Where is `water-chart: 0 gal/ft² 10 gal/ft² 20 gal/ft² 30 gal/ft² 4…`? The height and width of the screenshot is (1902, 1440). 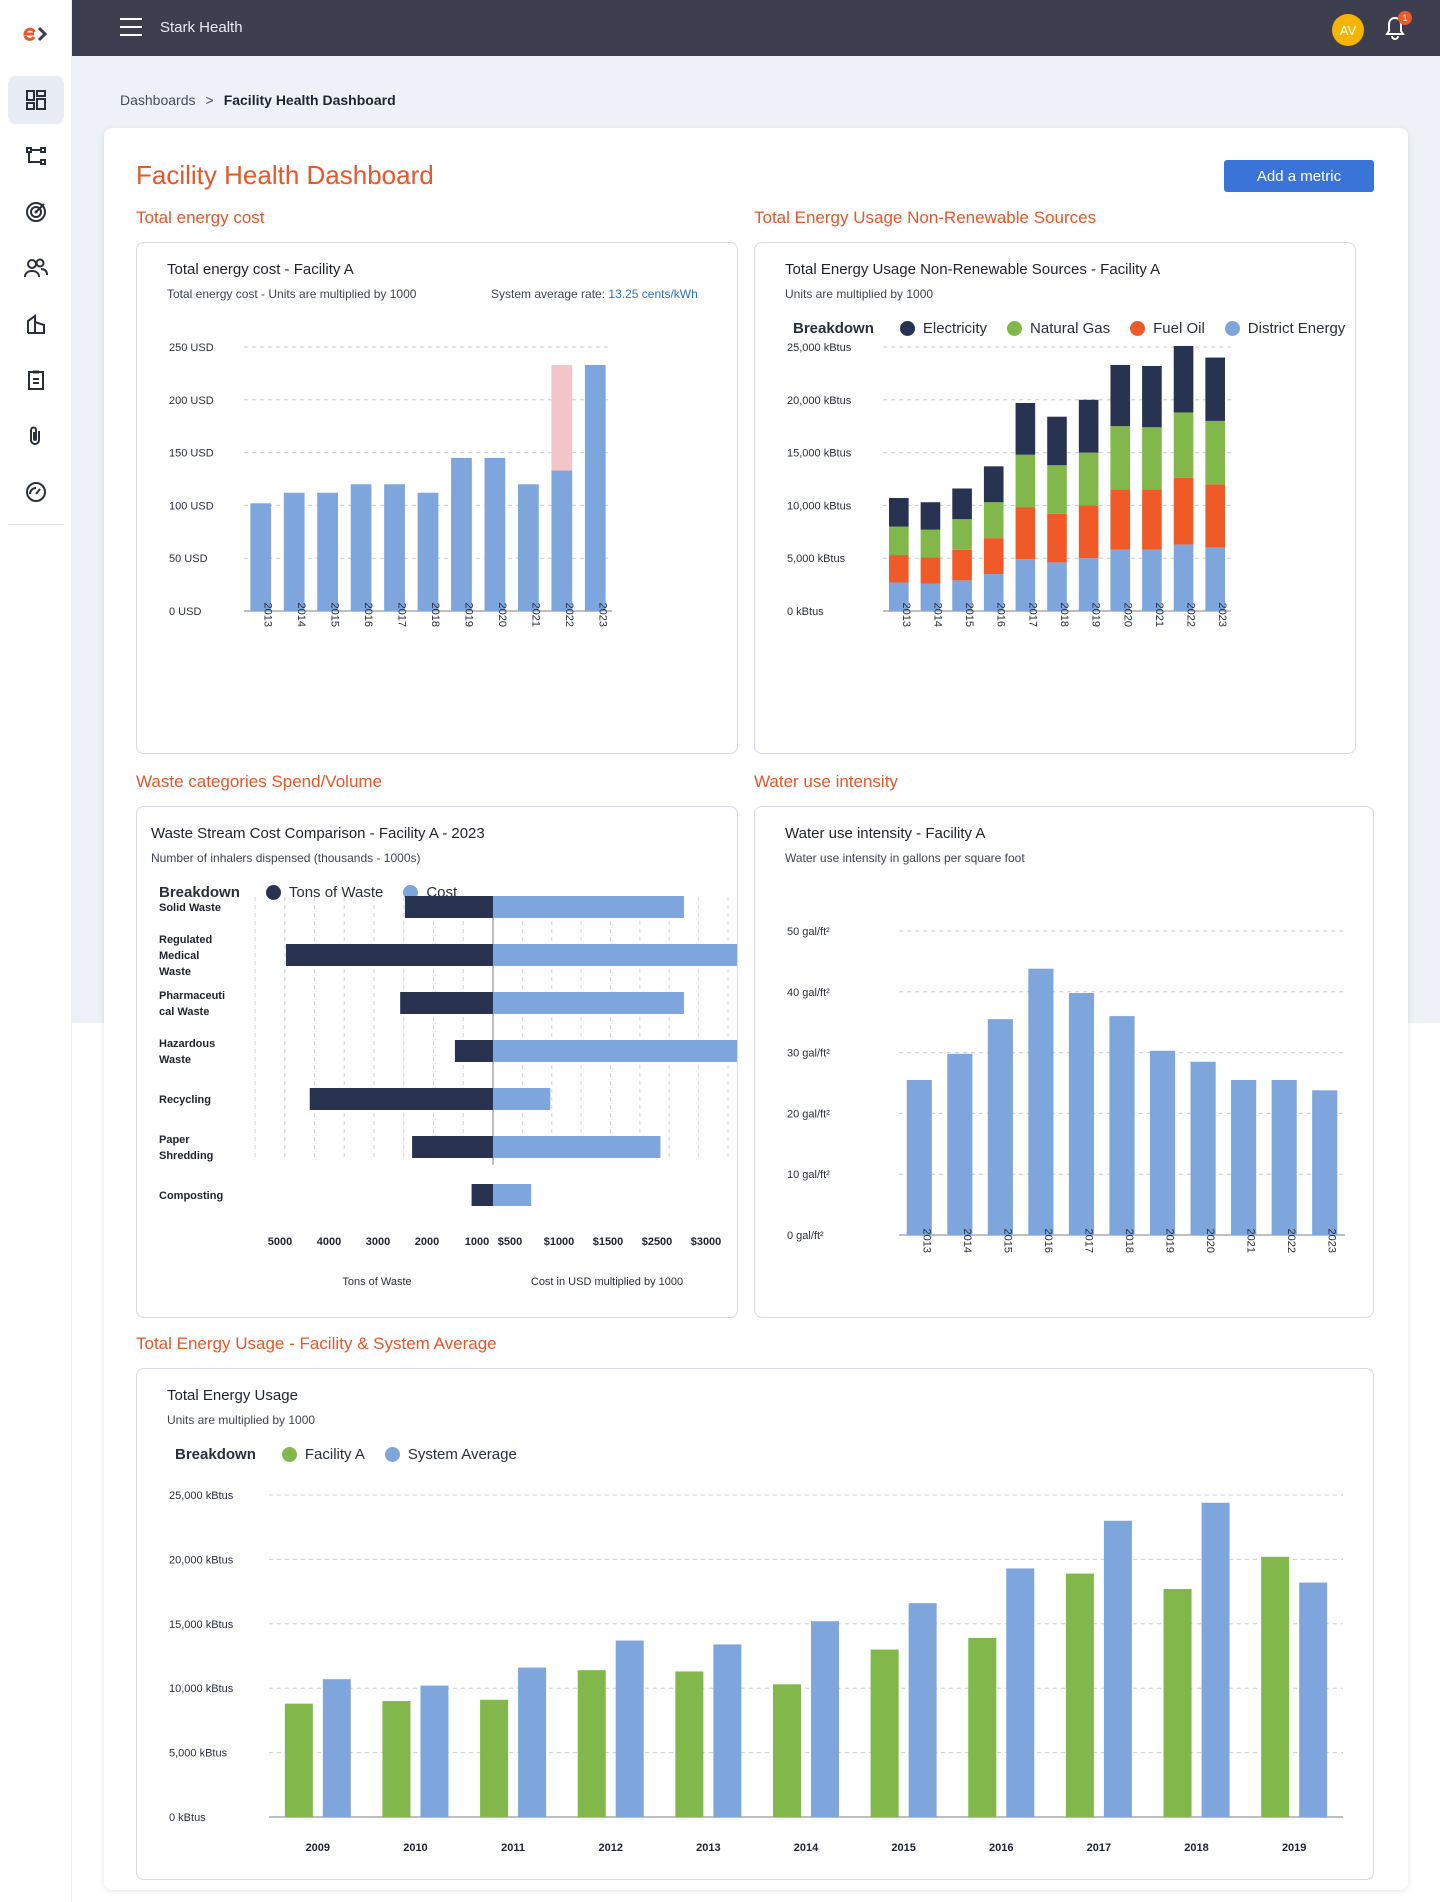 water-chart: 0 gal/ft² 10 gal/ft² 20 gal/ft² 30 gal/ft² 4… is located at coordinates (1066, 1089).